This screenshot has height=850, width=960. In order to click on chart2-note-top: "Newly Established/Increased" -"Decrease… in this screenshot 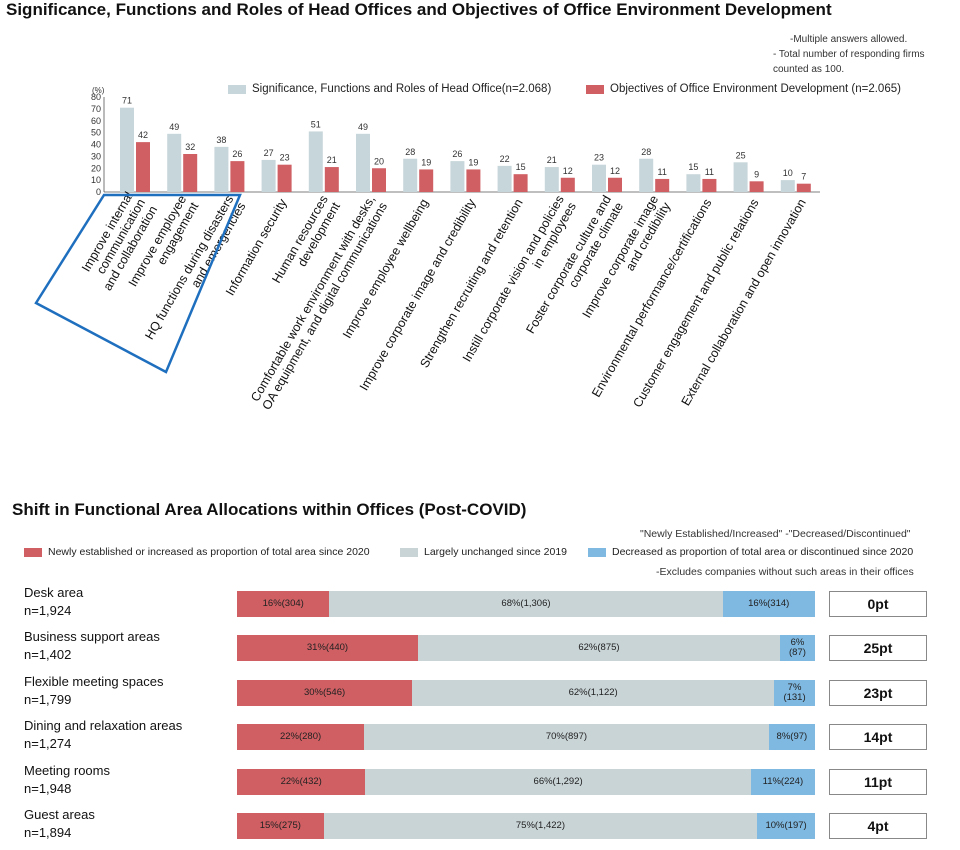, I will do `click(775, 534)`.